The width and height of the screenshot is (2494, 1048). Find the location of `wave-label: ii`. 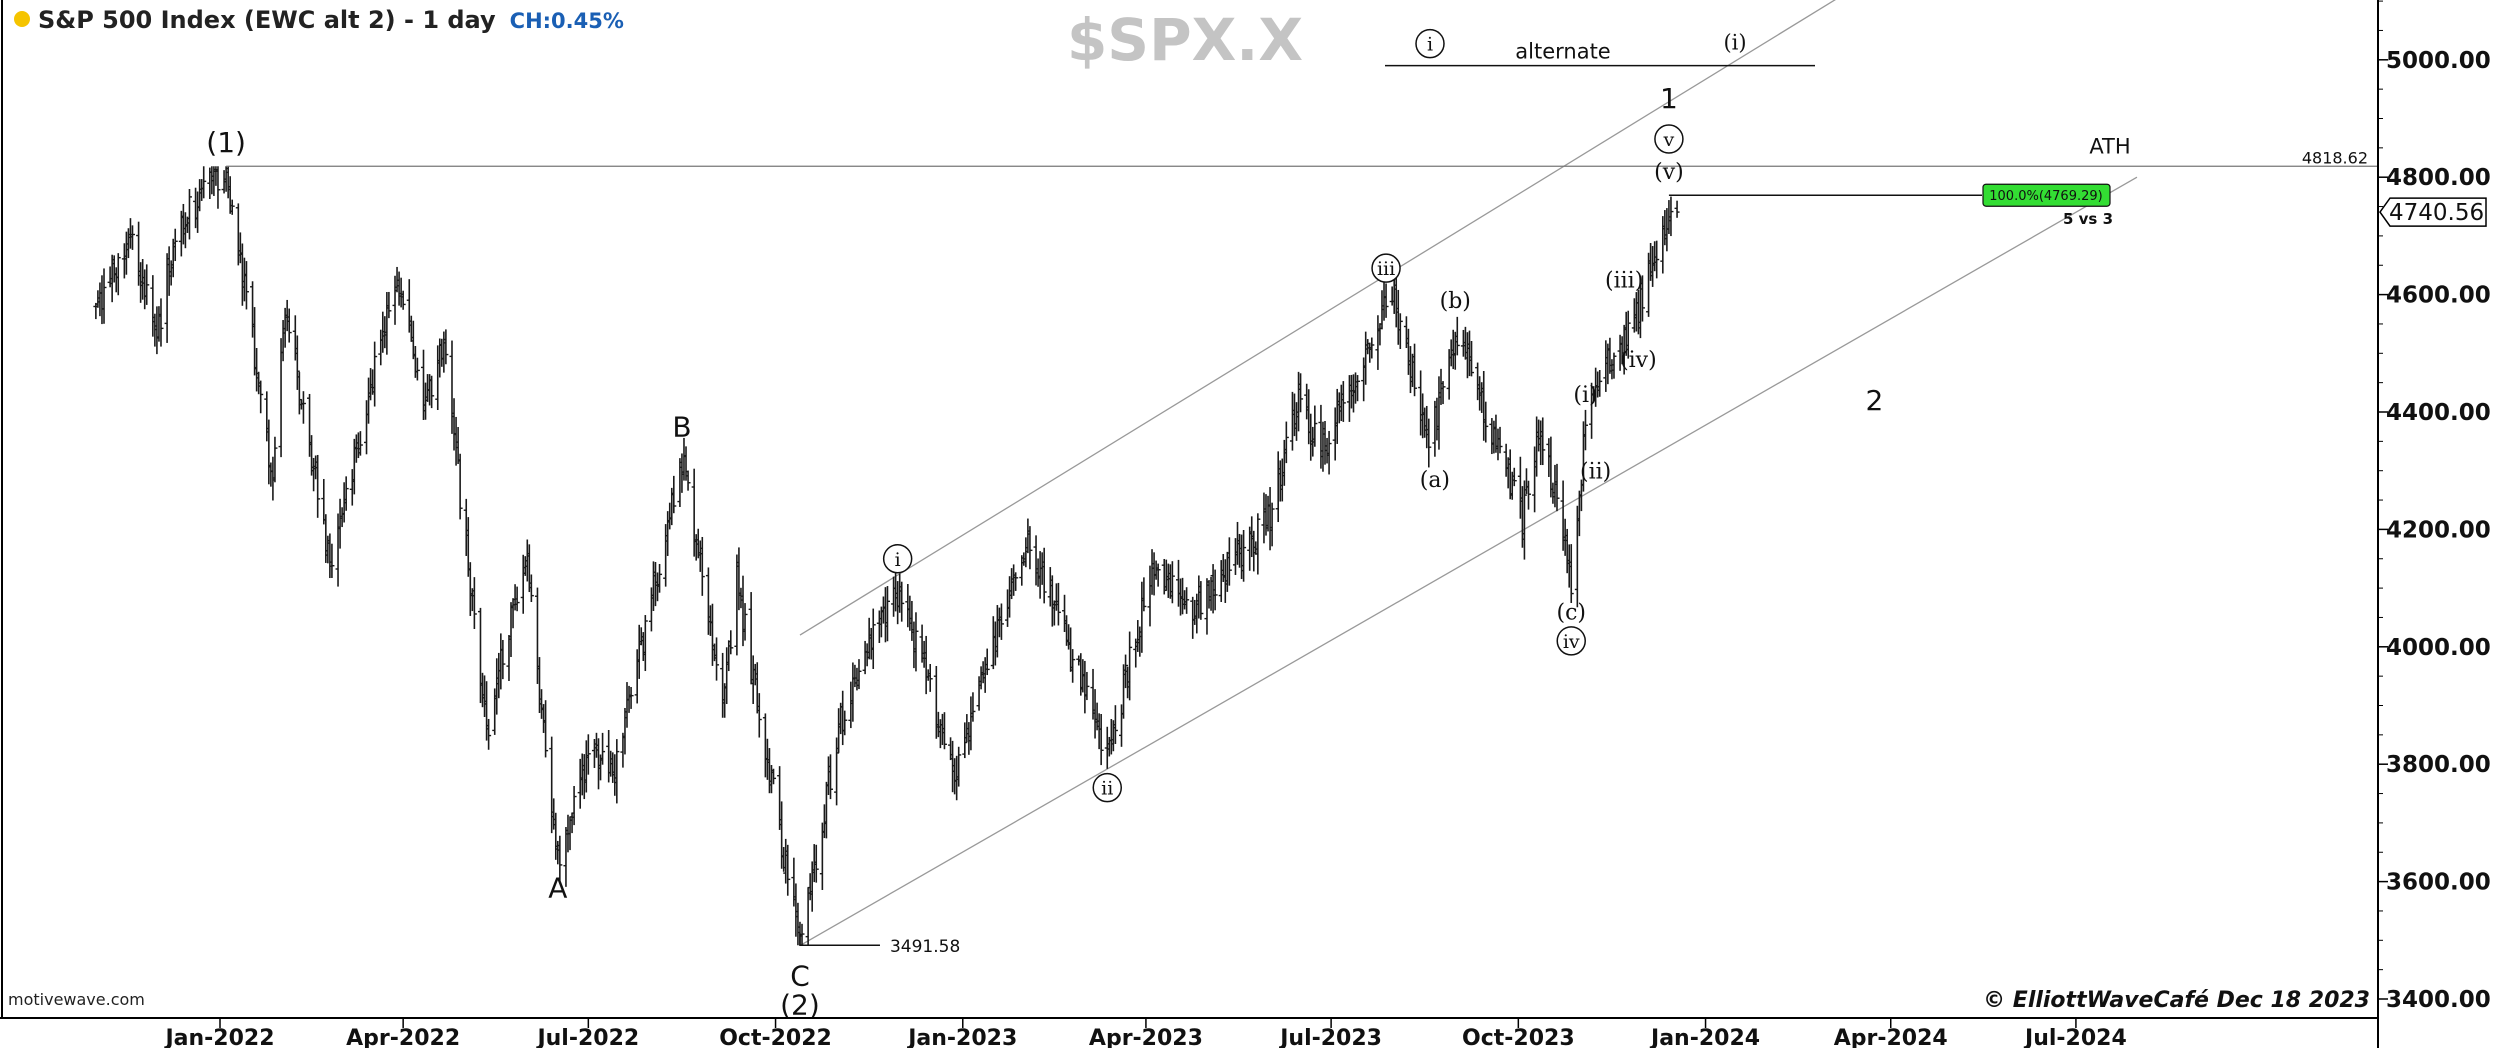

wave-label: ii is located at coordinates (1107, 789).